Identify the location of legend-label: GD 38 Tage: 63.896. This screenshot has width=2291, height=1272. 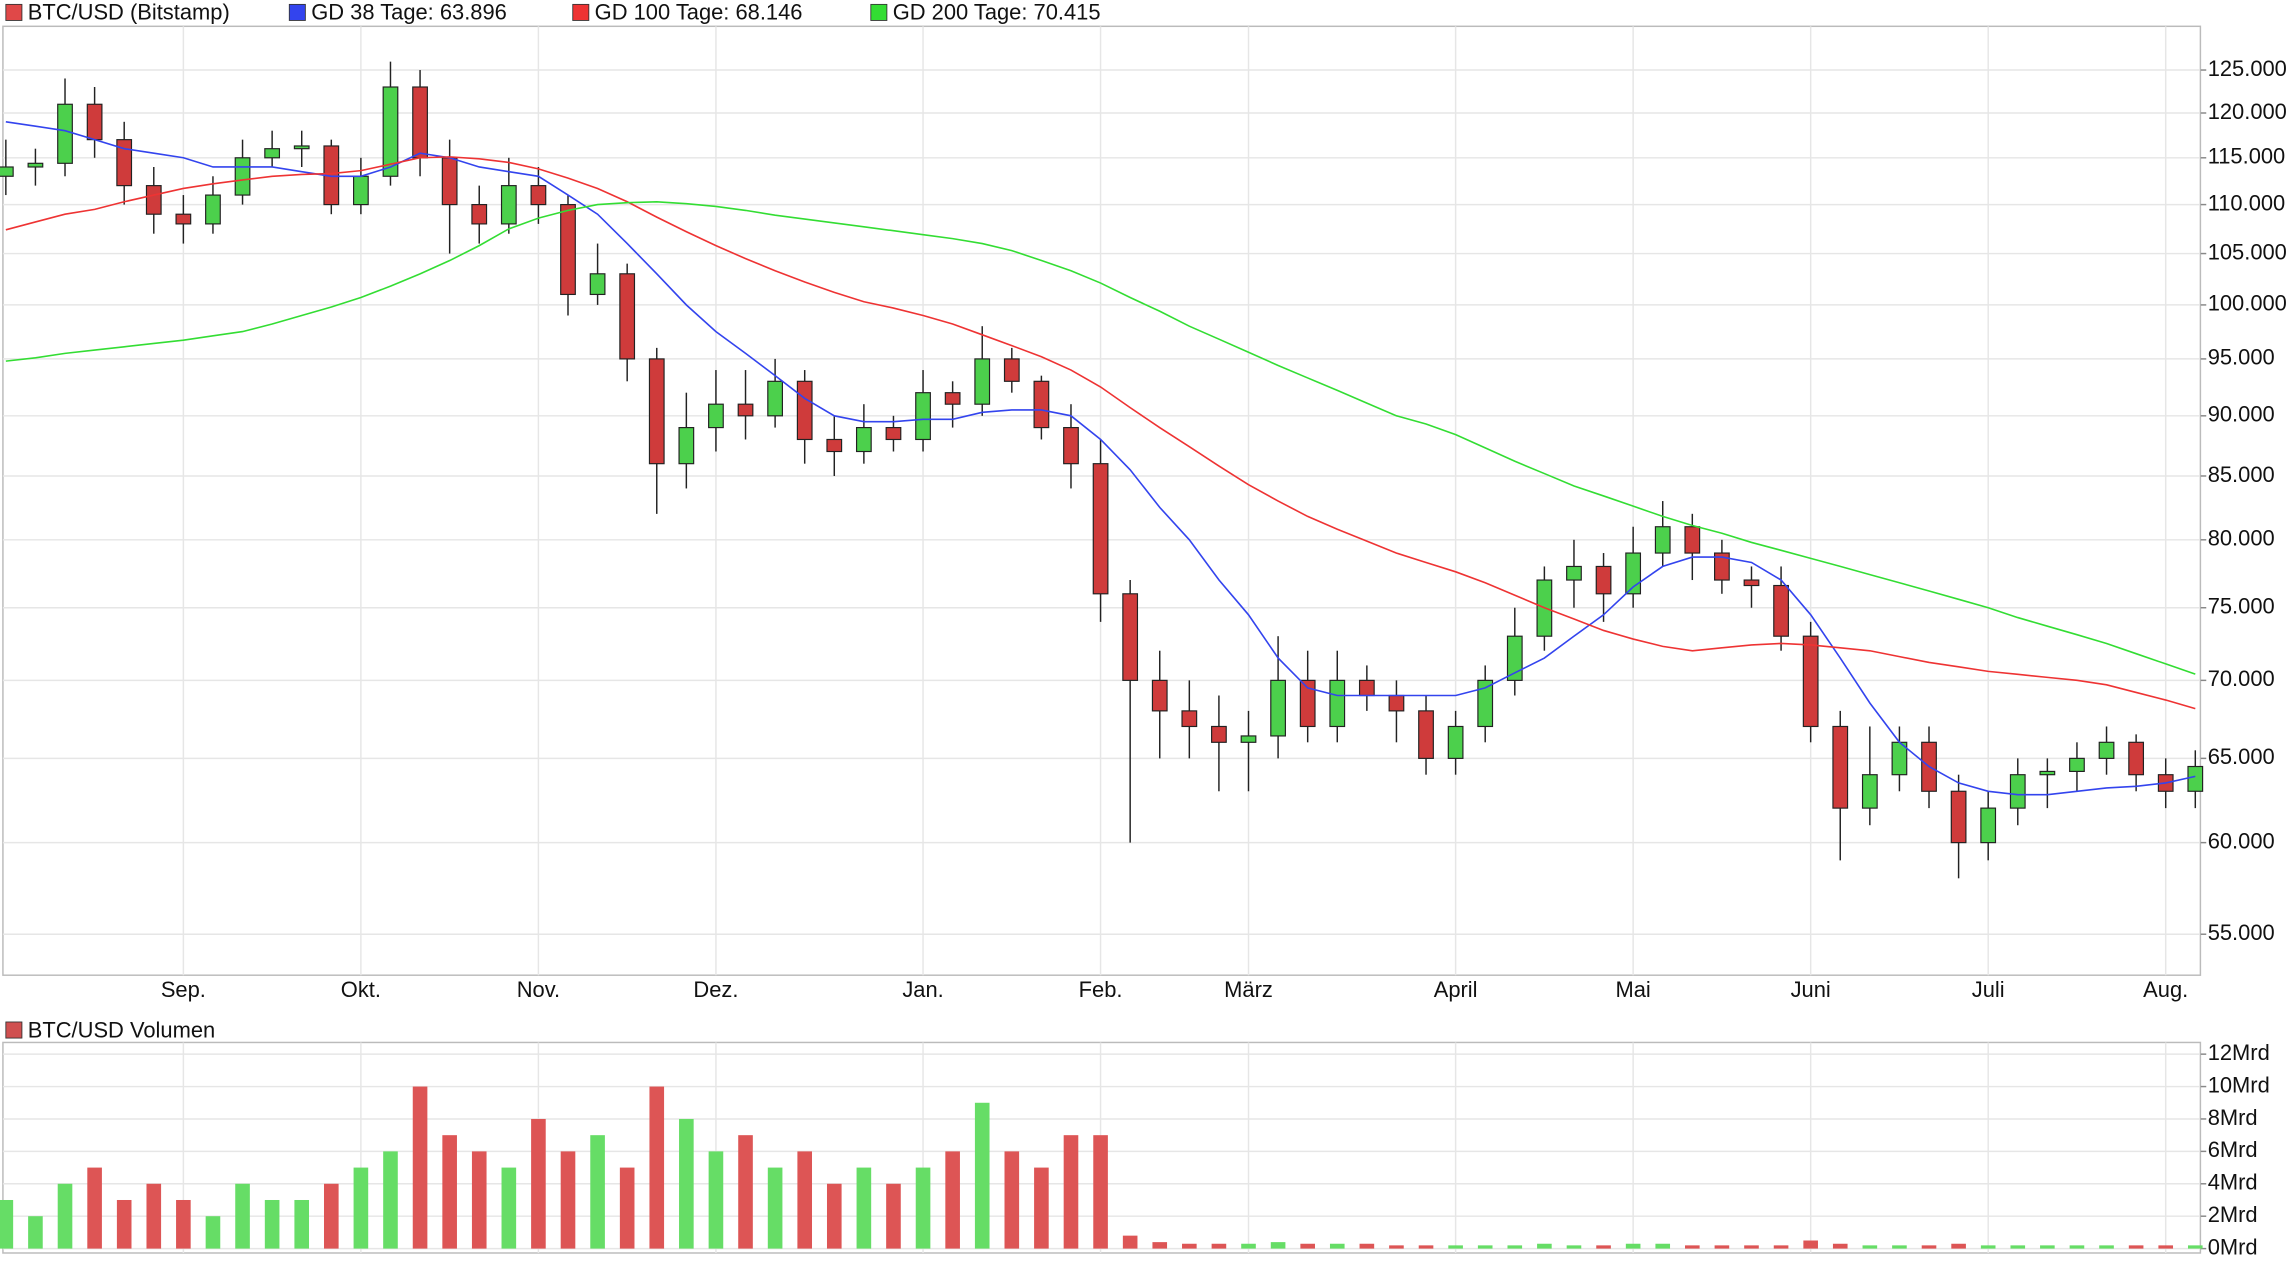
(409, 12).